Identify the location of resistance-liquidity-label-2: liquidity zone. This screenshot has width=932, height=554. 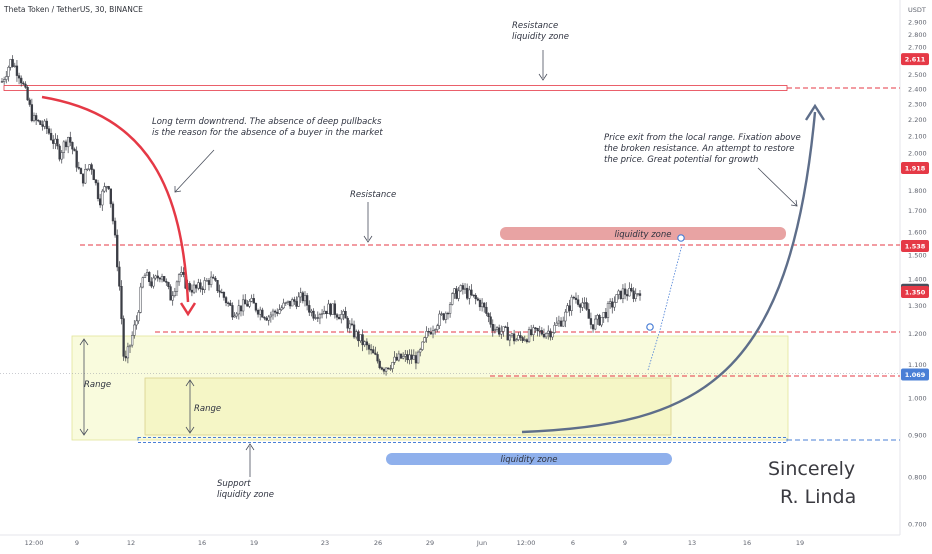
(540, 37).